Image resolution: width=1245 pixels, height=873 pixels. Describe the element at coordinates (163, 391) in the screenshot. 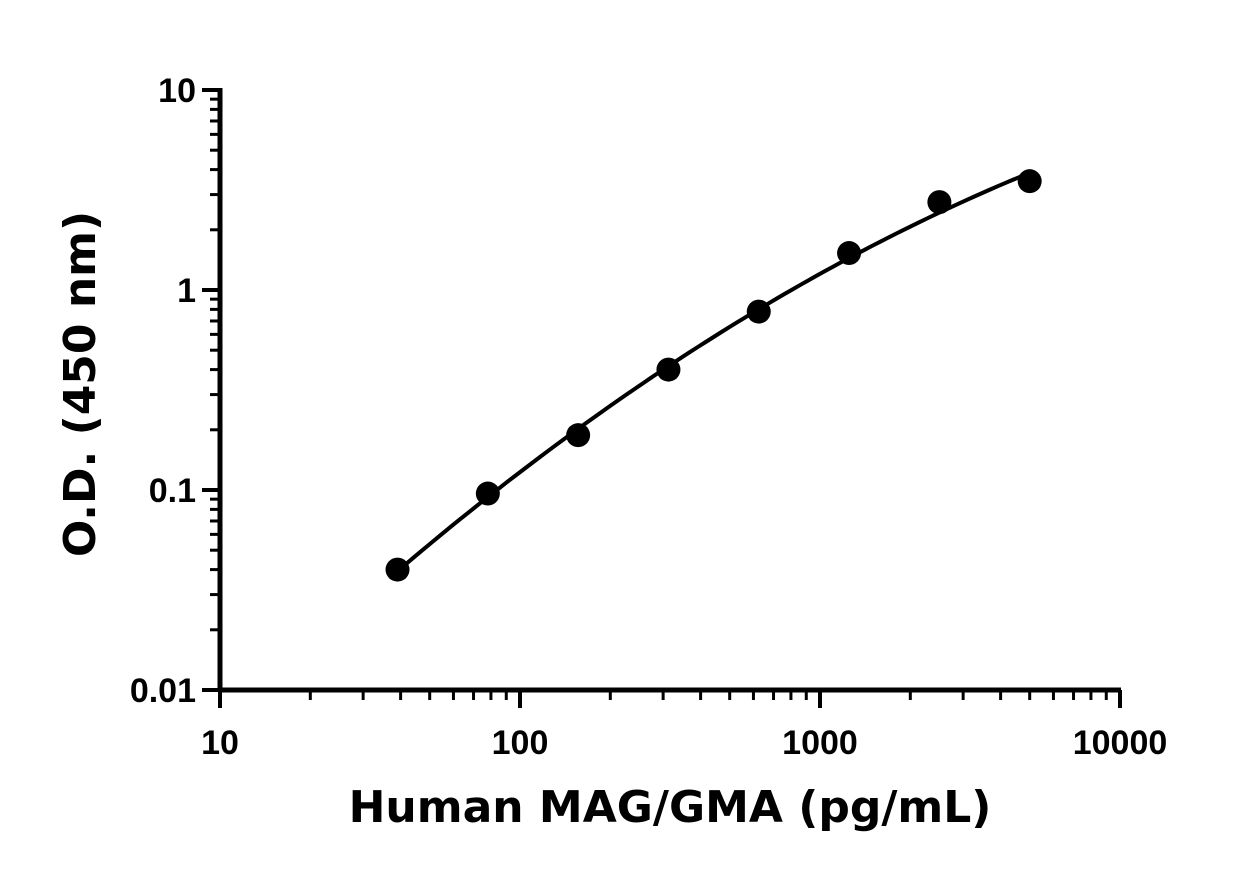

I see `y-tick-labels: 0.01 0.1 1 10` at that location.